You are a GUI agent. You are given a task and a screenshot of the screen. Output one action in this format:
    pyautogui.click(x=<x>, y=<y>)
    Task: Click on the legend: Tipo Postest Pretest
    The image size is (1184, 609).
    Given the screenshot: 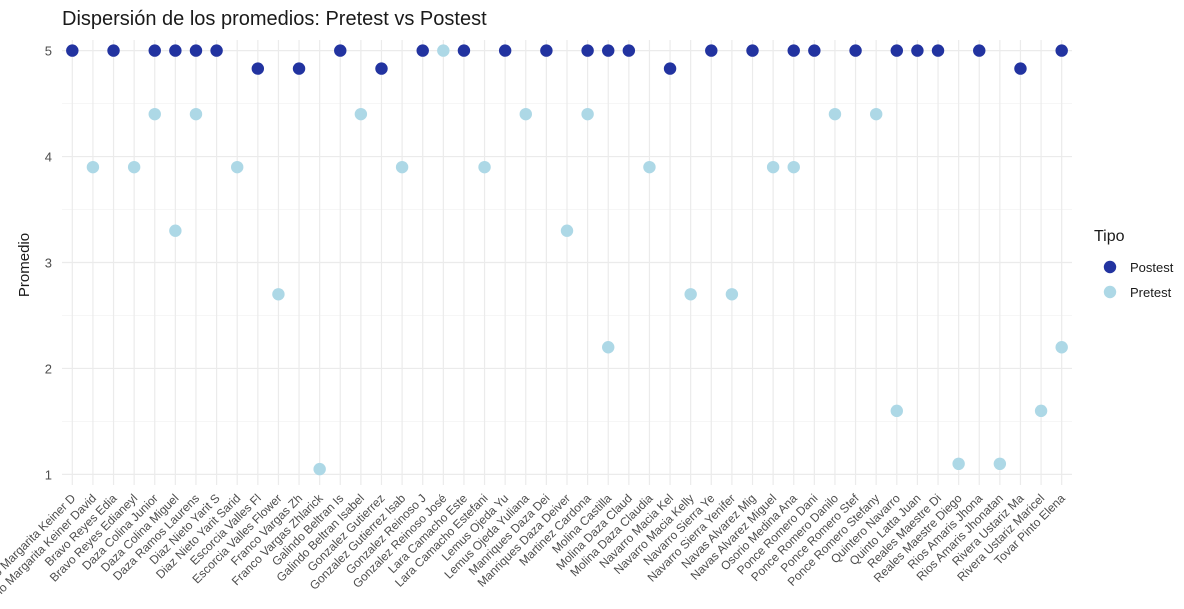 What is the action you would take?
    pyautogui.click(x=1134, y=264)
    